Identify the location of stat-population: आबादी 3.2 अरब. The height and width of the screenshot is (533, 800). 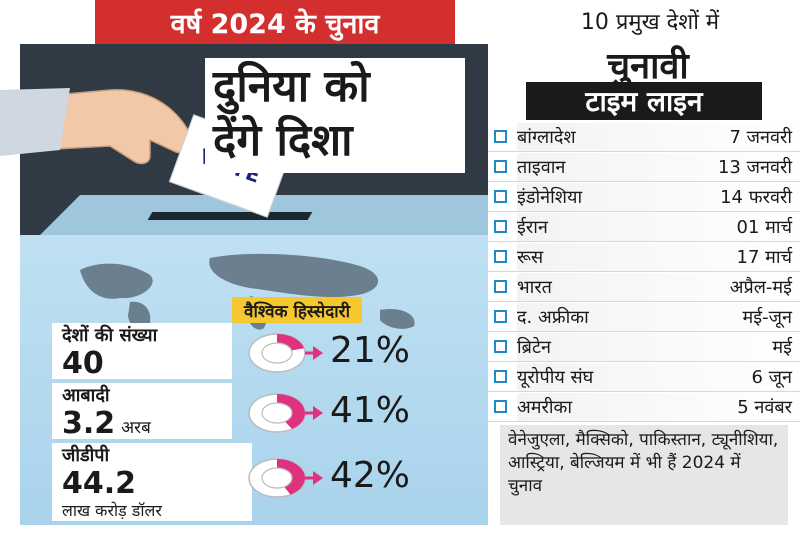
(142, 412).